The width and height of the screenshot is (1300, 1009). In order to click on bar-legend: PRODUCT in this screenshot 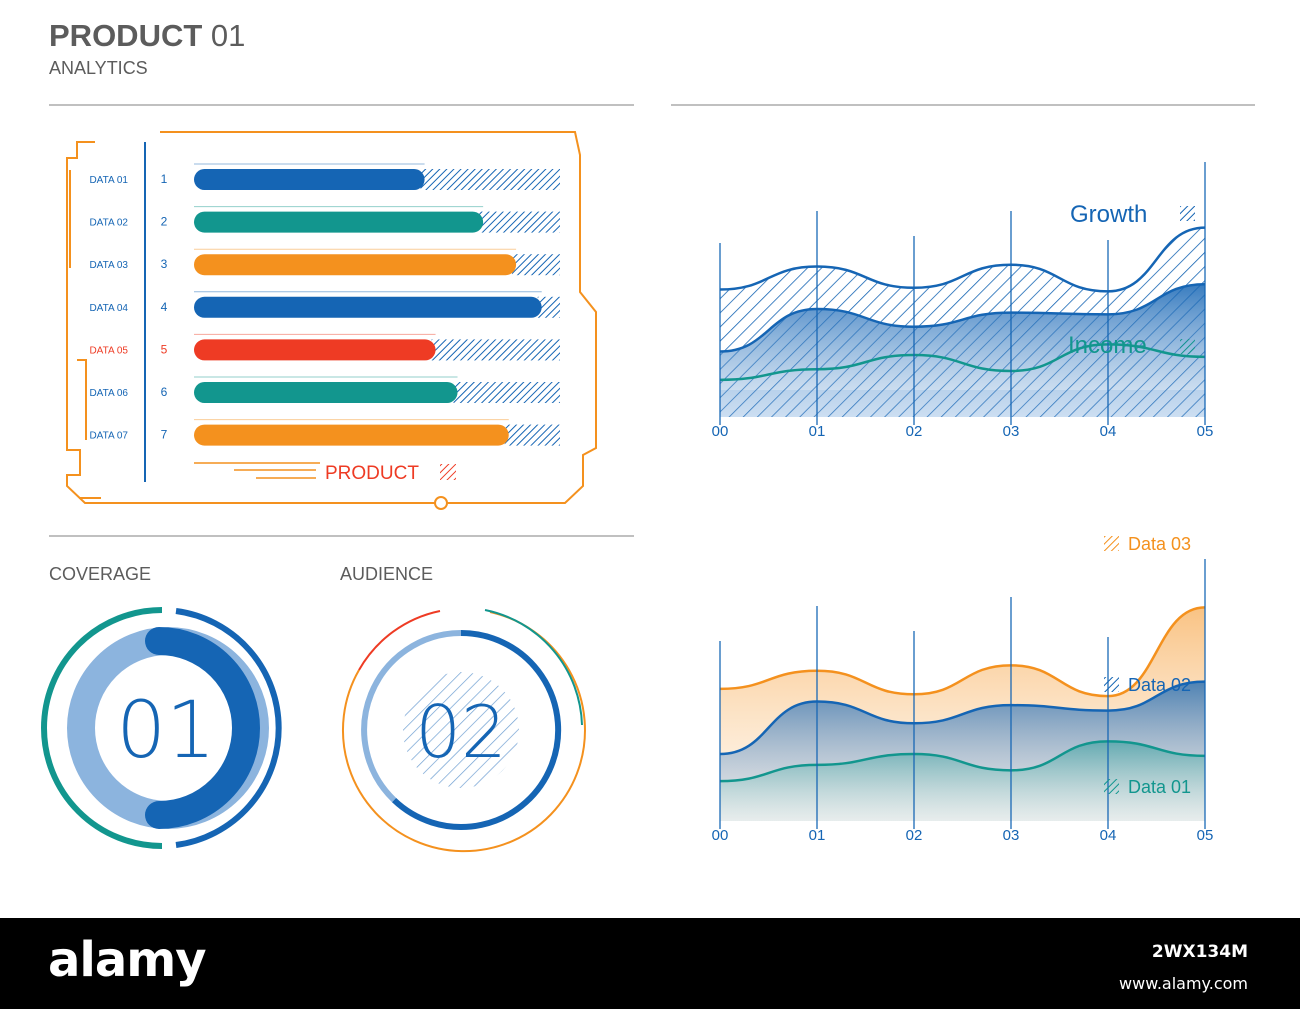, I will do `click(325, 473)`.